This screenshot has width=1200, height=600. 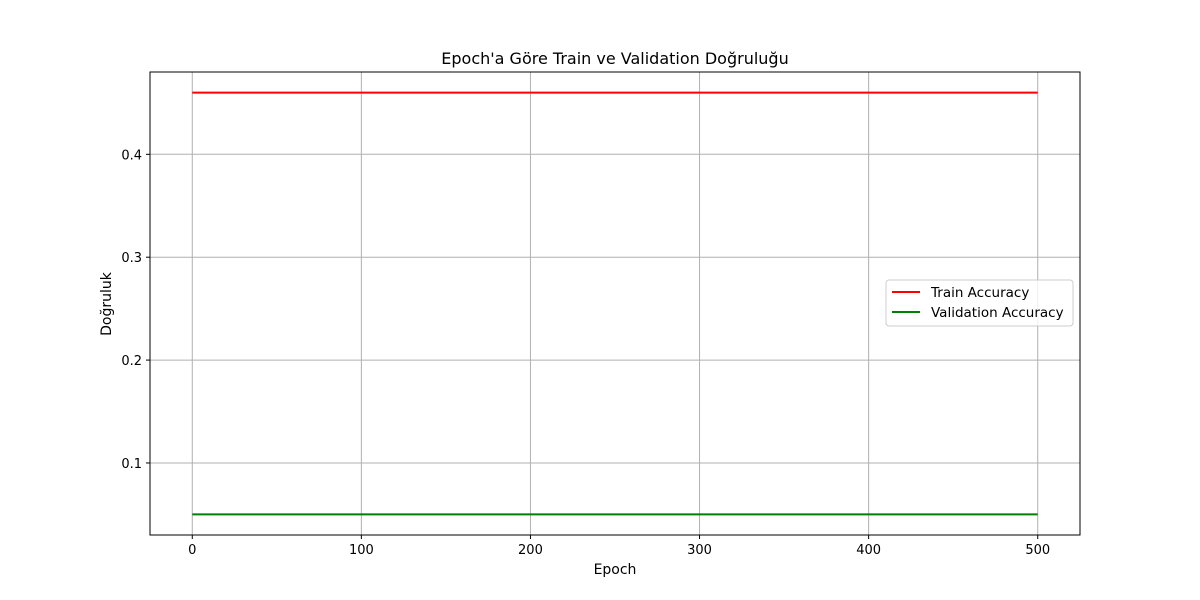 What do you see at coordinates (131, 361) in the screenshot?
I see `y-tick-label: 0.2` at bounding box center [131, 361].